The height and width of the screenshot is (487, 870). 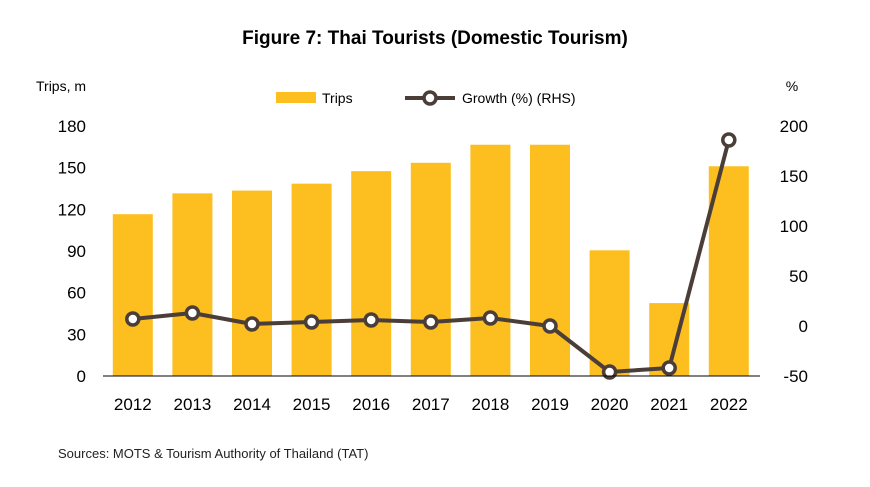 I want to click on left-tick-60: 60, so click(x=76, y=293).